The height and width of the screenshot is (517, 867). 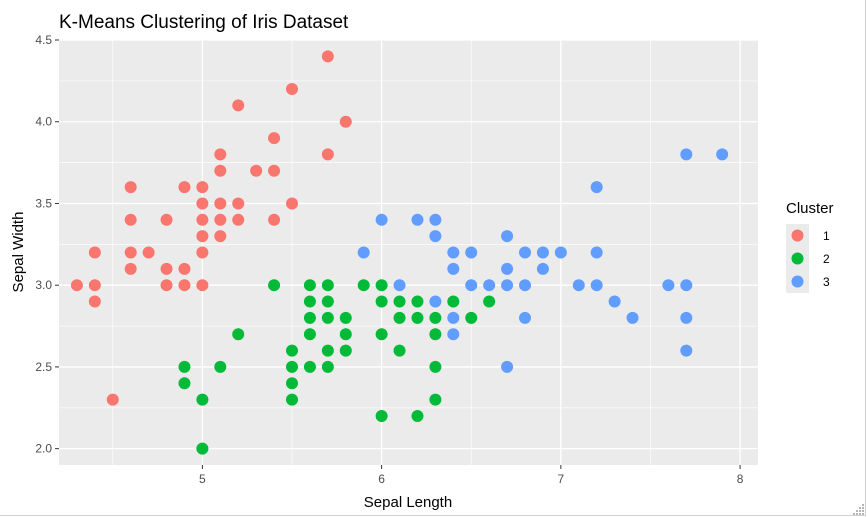 I want to click on y-tick-label: 4.5, so click(x=43, y=40).